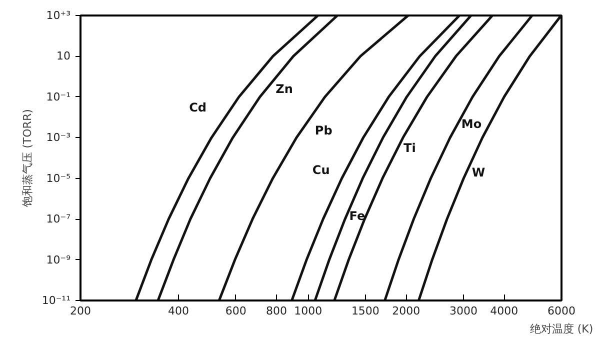  Describe the element at coordinates (410, 148) in the screenshot. I see `series-label: Ti` at that location.